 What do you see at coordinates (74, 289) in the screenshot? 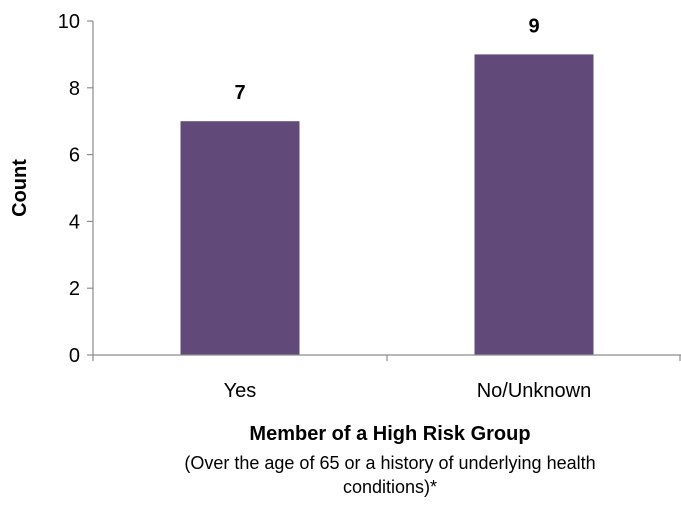
I see `y-tick-label-1: 2` at bounding box center [74, 289].